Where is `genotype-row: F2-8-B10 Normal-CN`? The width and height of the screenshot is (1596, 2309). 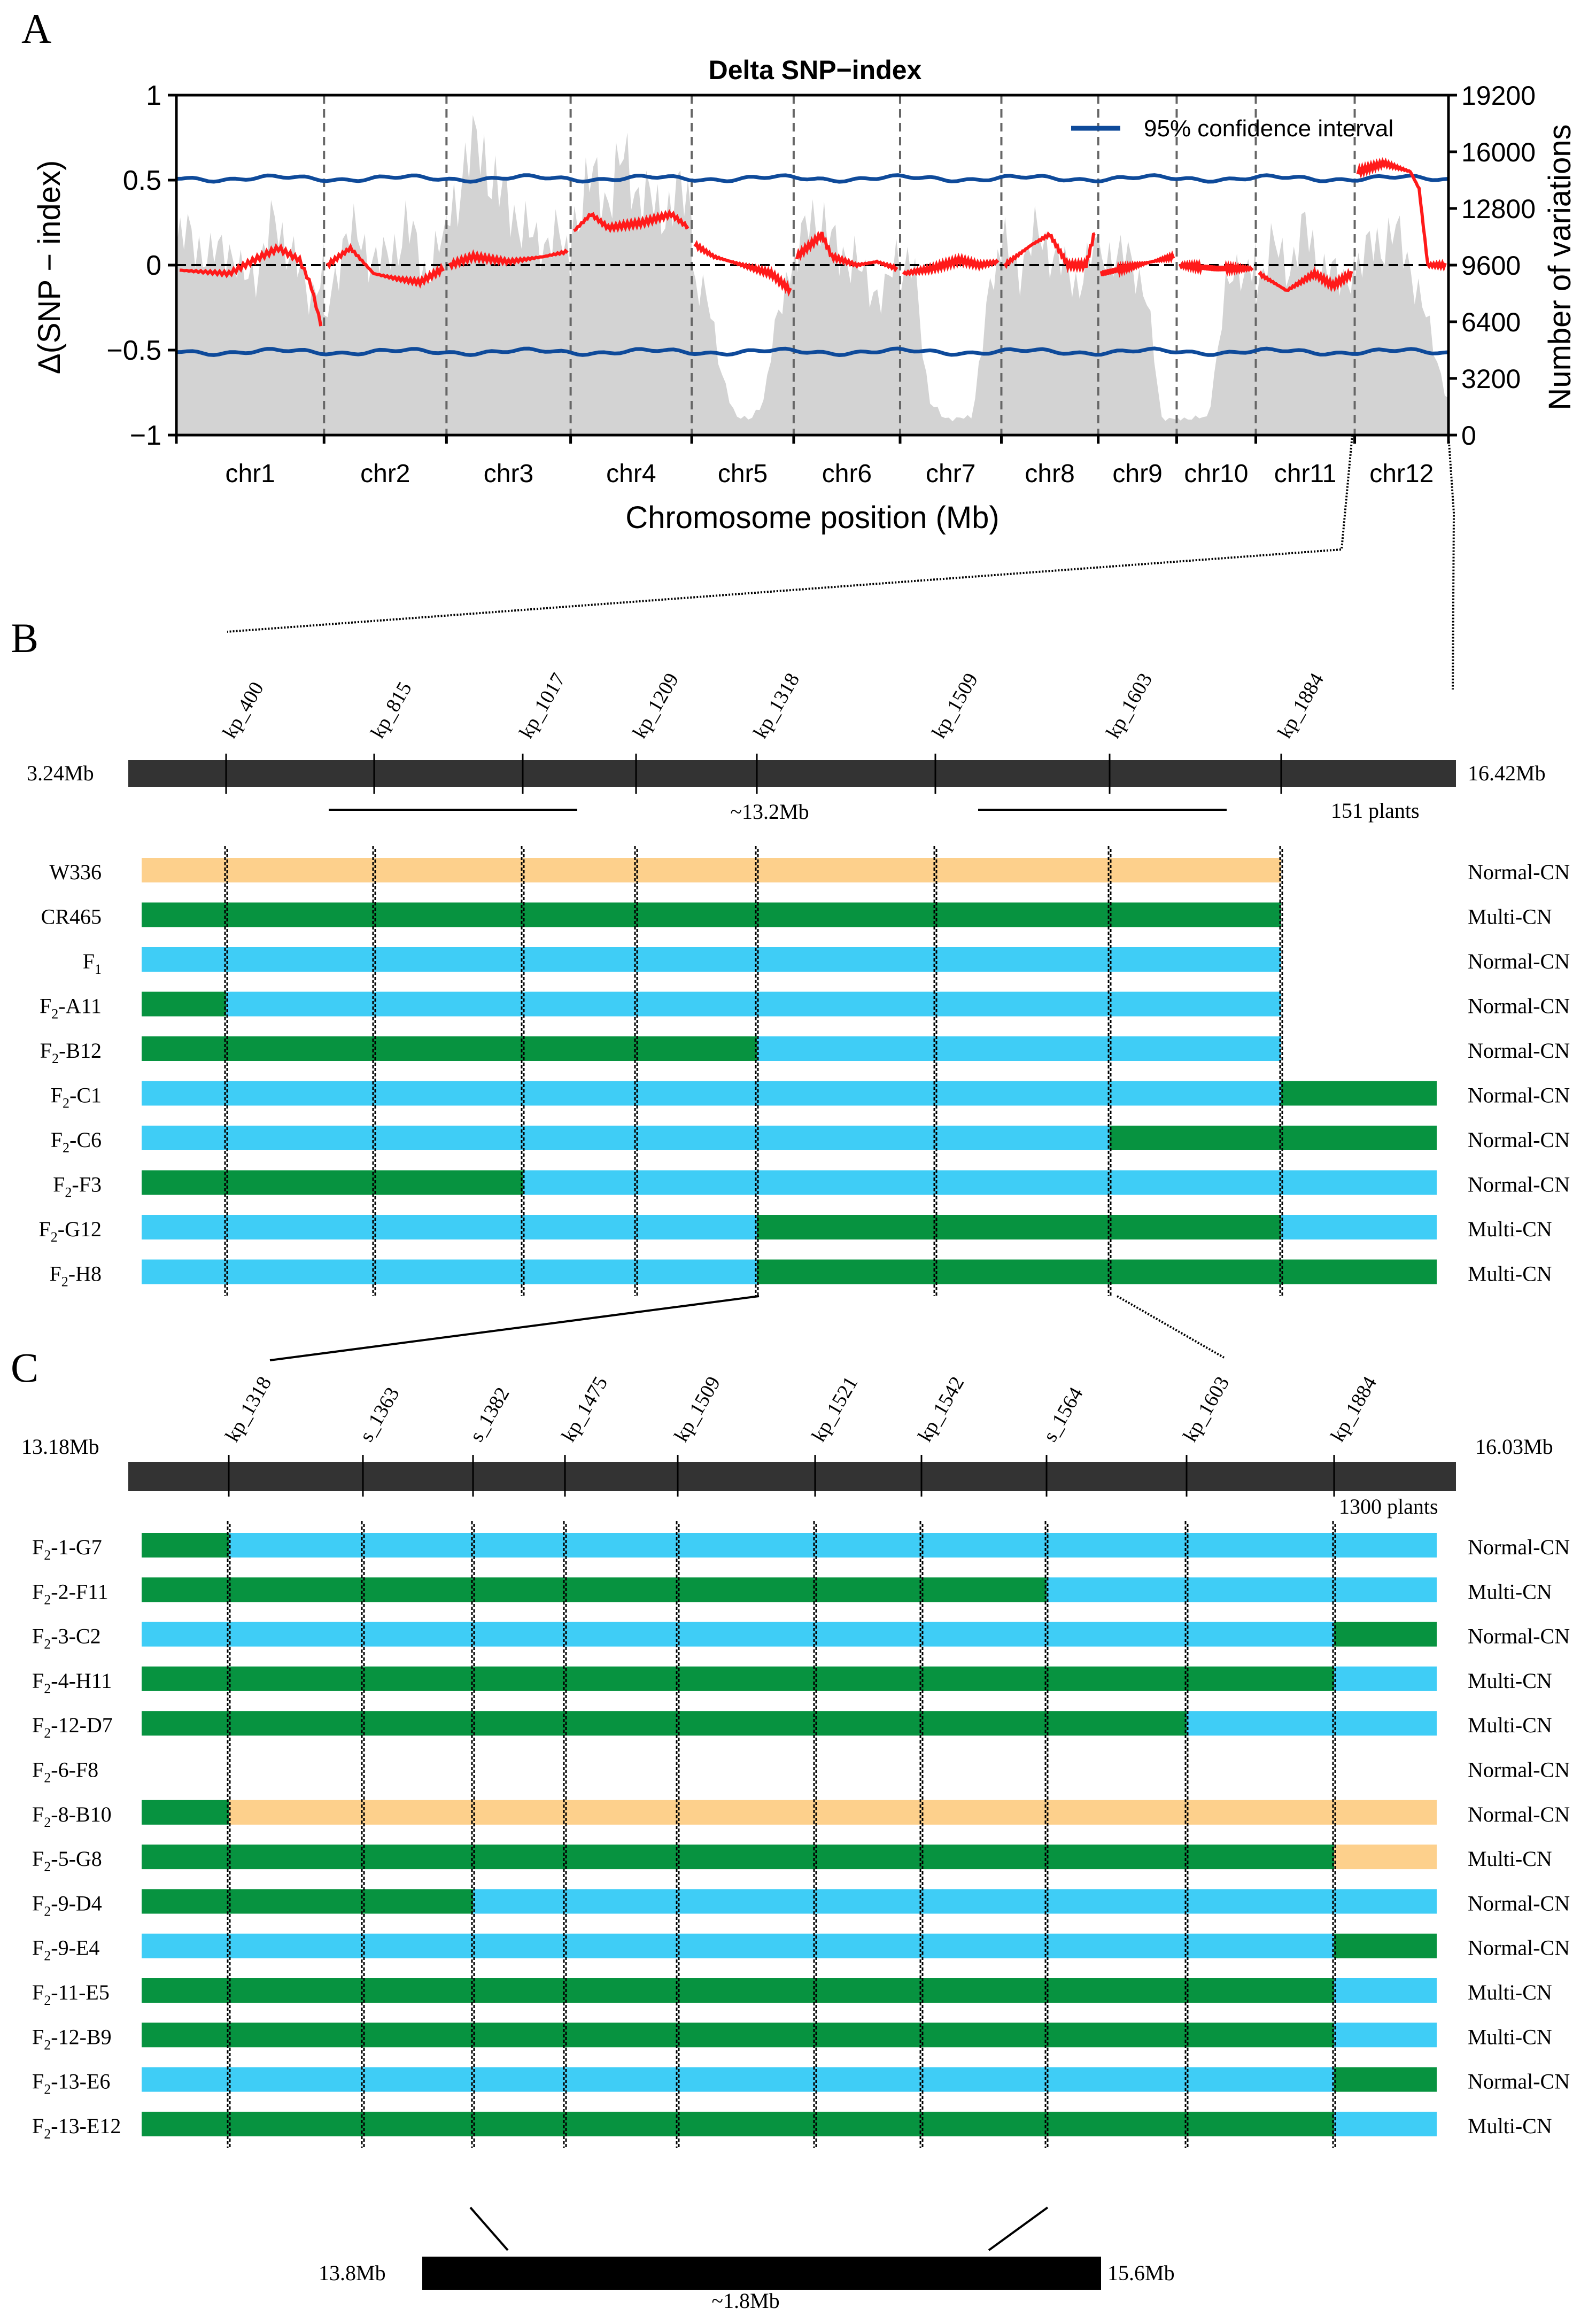
genotype-row: F2-8-B10 Normal-CN is located at coordinates (801, 1815).